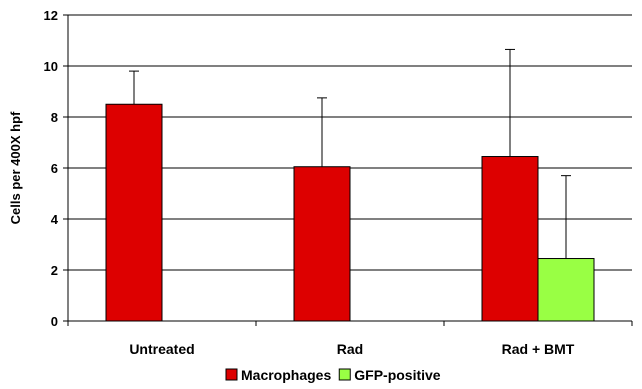 The width and height of the screenshot is (642, 389). I want to click on y-tick-label: 8, so click(54, 117).